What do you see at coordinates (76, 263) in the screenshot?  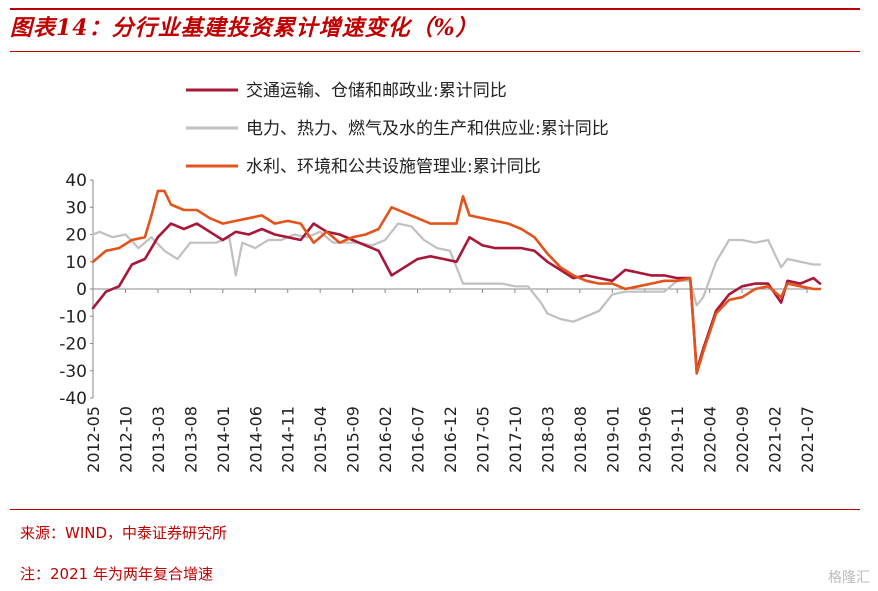 I see `y-tick-label: 10` at bounding box center [76, 263].